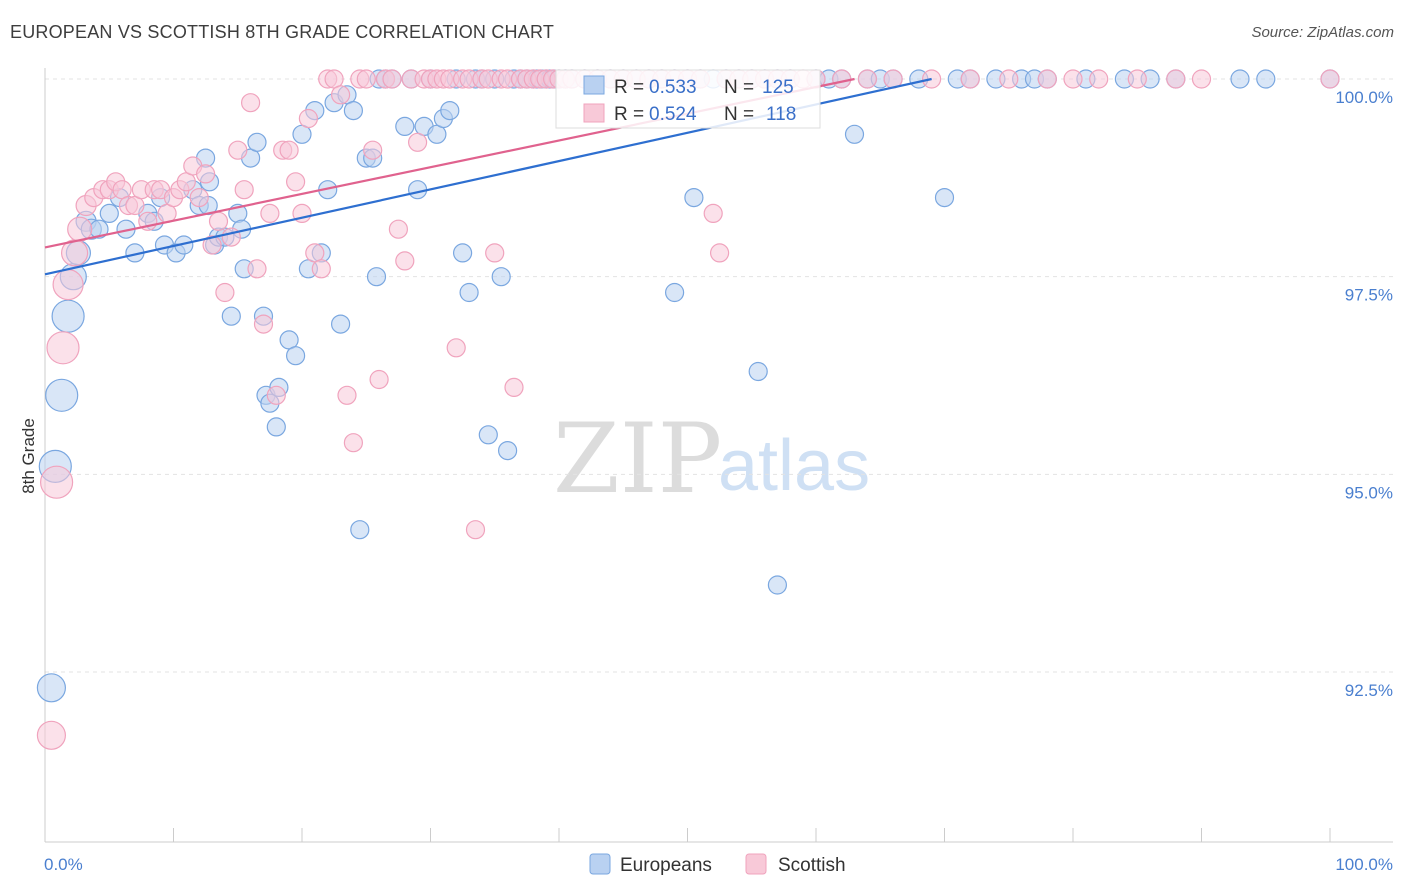 Image resolution: width=1406 pixels, height=892 pixels. What do you see at coordinates (688, 99) in the screenshot?
I see `stats-legend: R = 0.533 N = 125 R = 0.524 N = 118` at bounding box center [688, 99].